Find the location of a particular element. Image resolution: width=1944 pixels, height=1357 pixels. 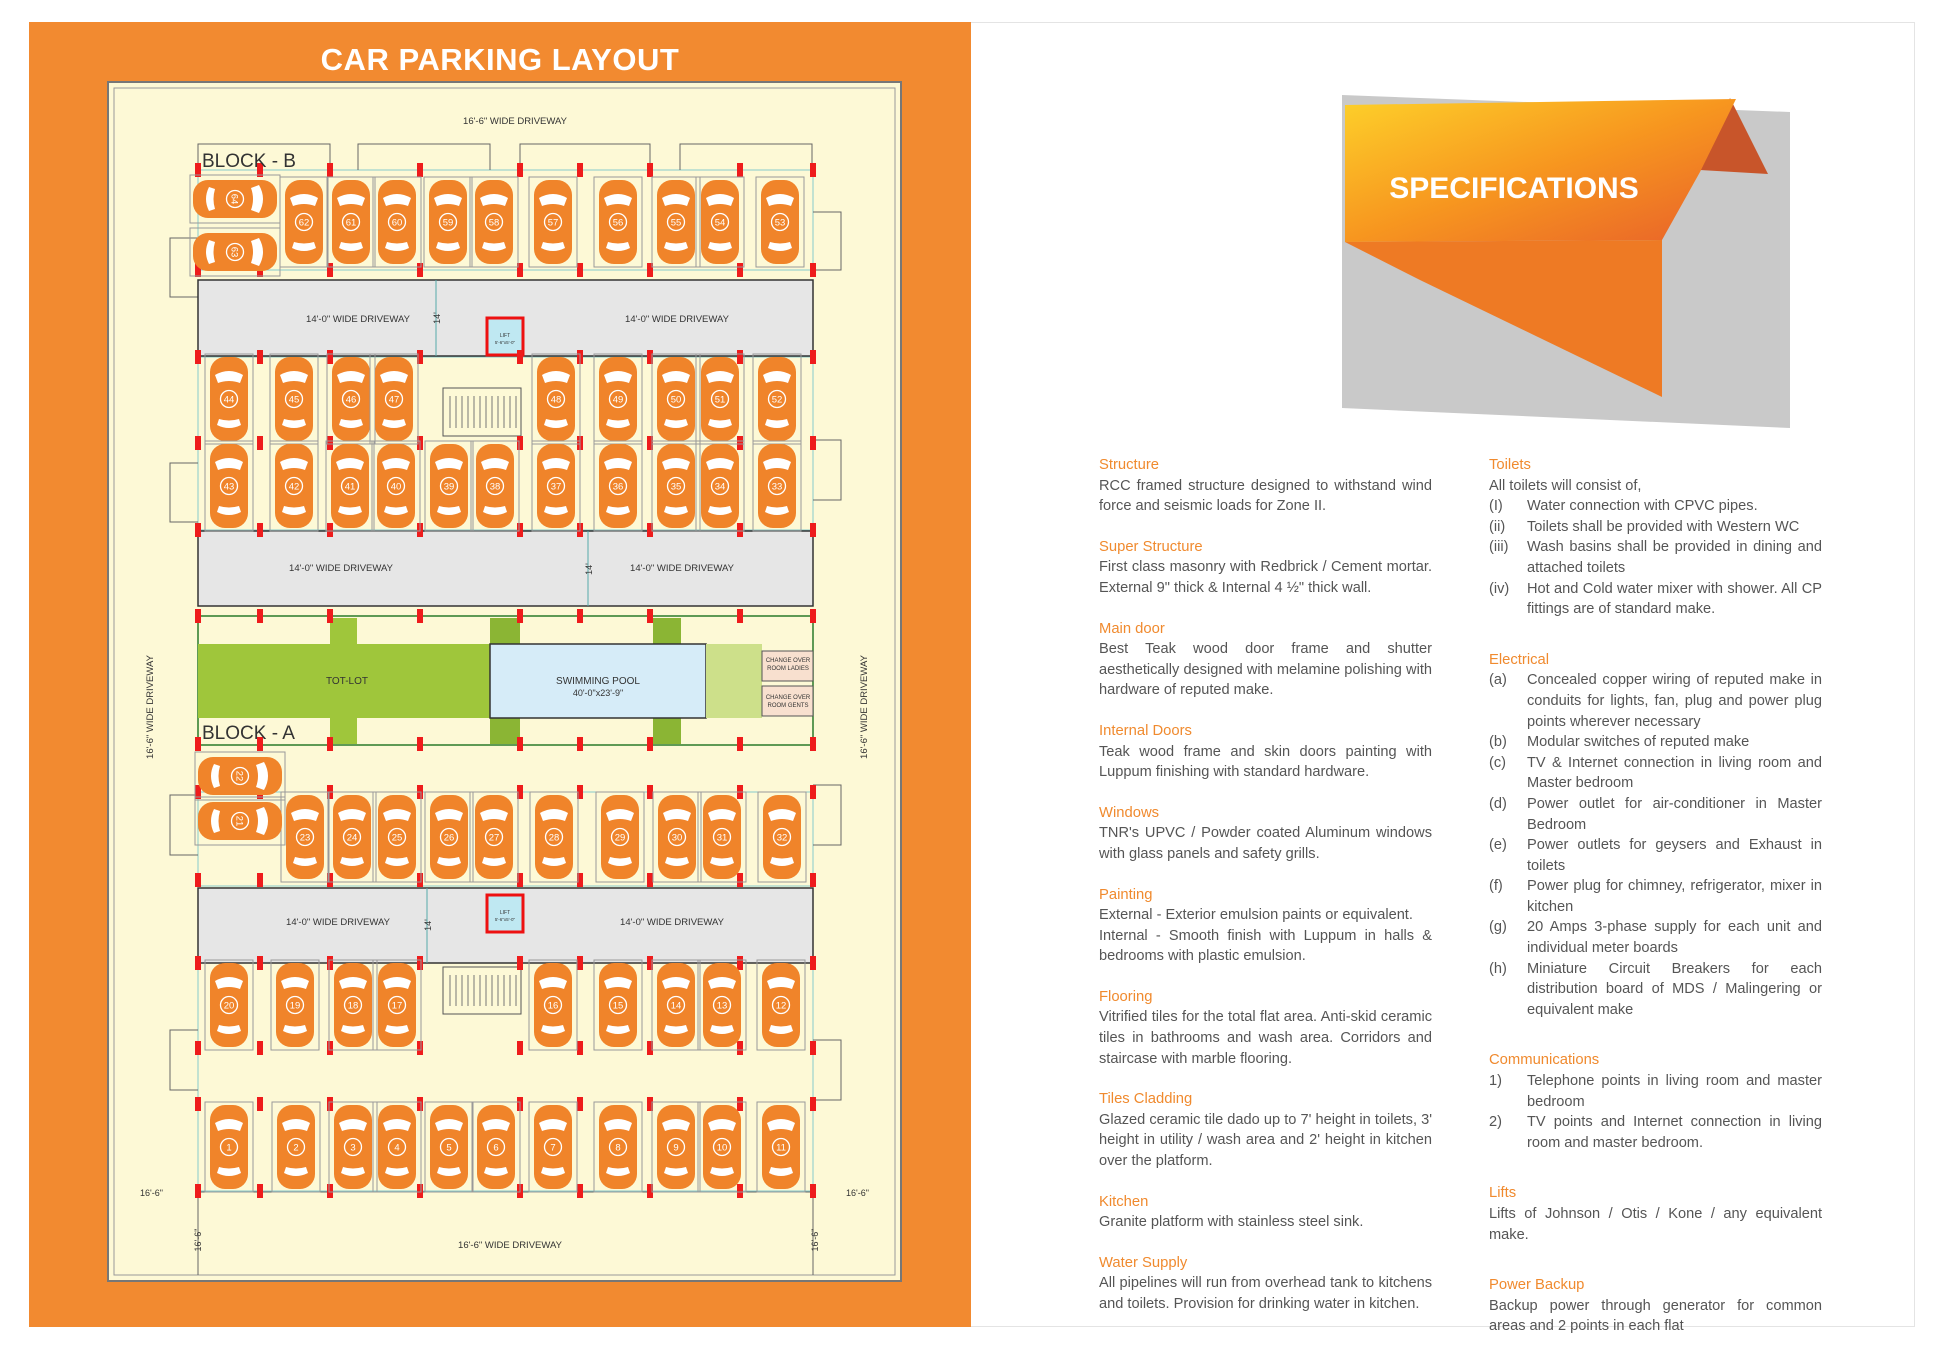

parking-slot-27: 27 is located at coordinates (494, 837).